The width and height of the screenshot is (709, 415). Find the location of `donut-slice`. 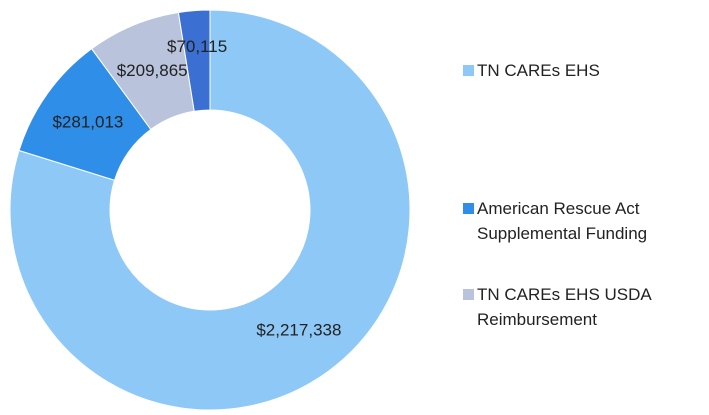

donut-slice is located at coordinates (194, 60).